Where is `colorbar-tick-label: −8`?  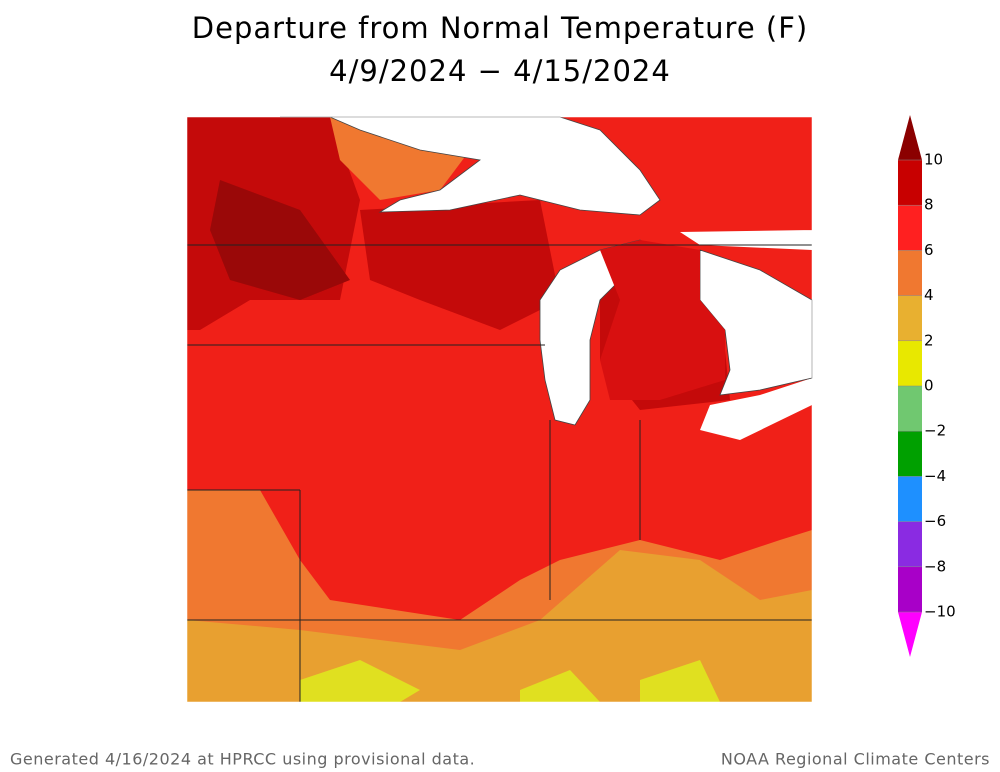
colorbar-tick-label: −8 is located at coordinates (935, 566).